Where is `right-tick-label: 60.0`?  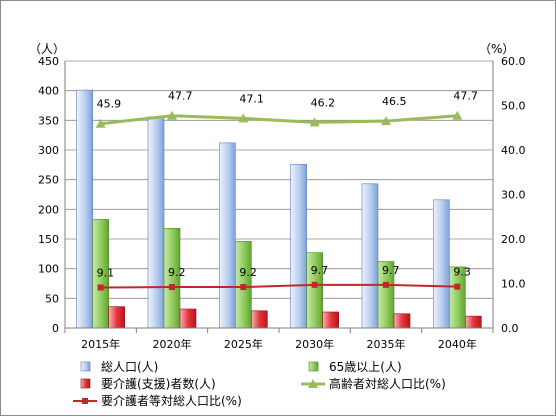 right-tick-label: 60.0 is located at coordinates (513, 61).